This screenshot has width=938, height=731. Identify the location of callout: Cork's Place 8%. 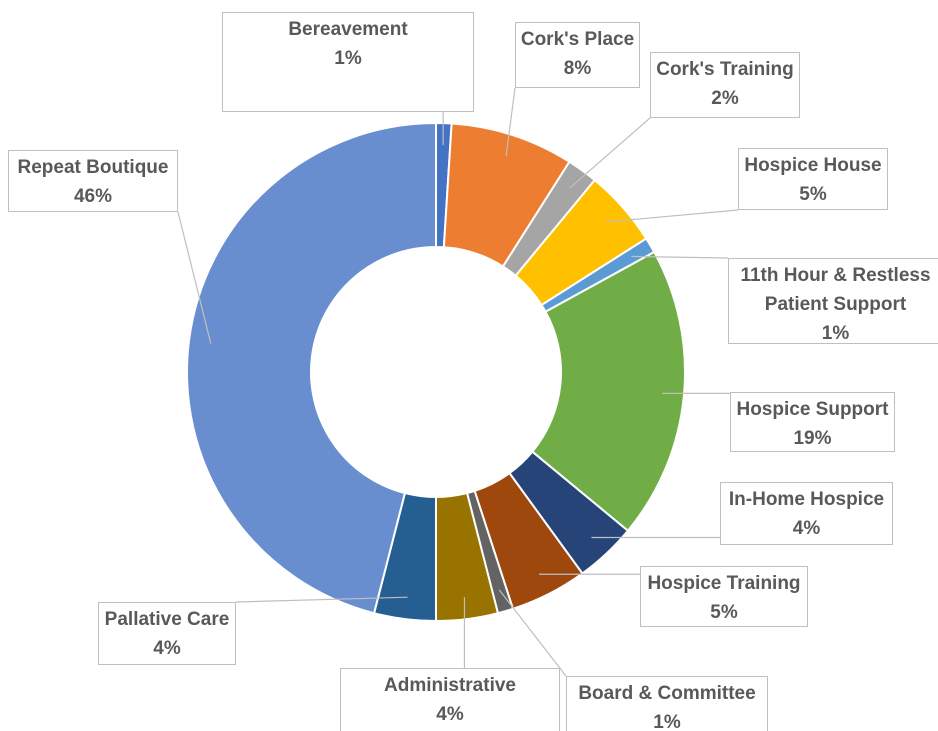
(577, 55).